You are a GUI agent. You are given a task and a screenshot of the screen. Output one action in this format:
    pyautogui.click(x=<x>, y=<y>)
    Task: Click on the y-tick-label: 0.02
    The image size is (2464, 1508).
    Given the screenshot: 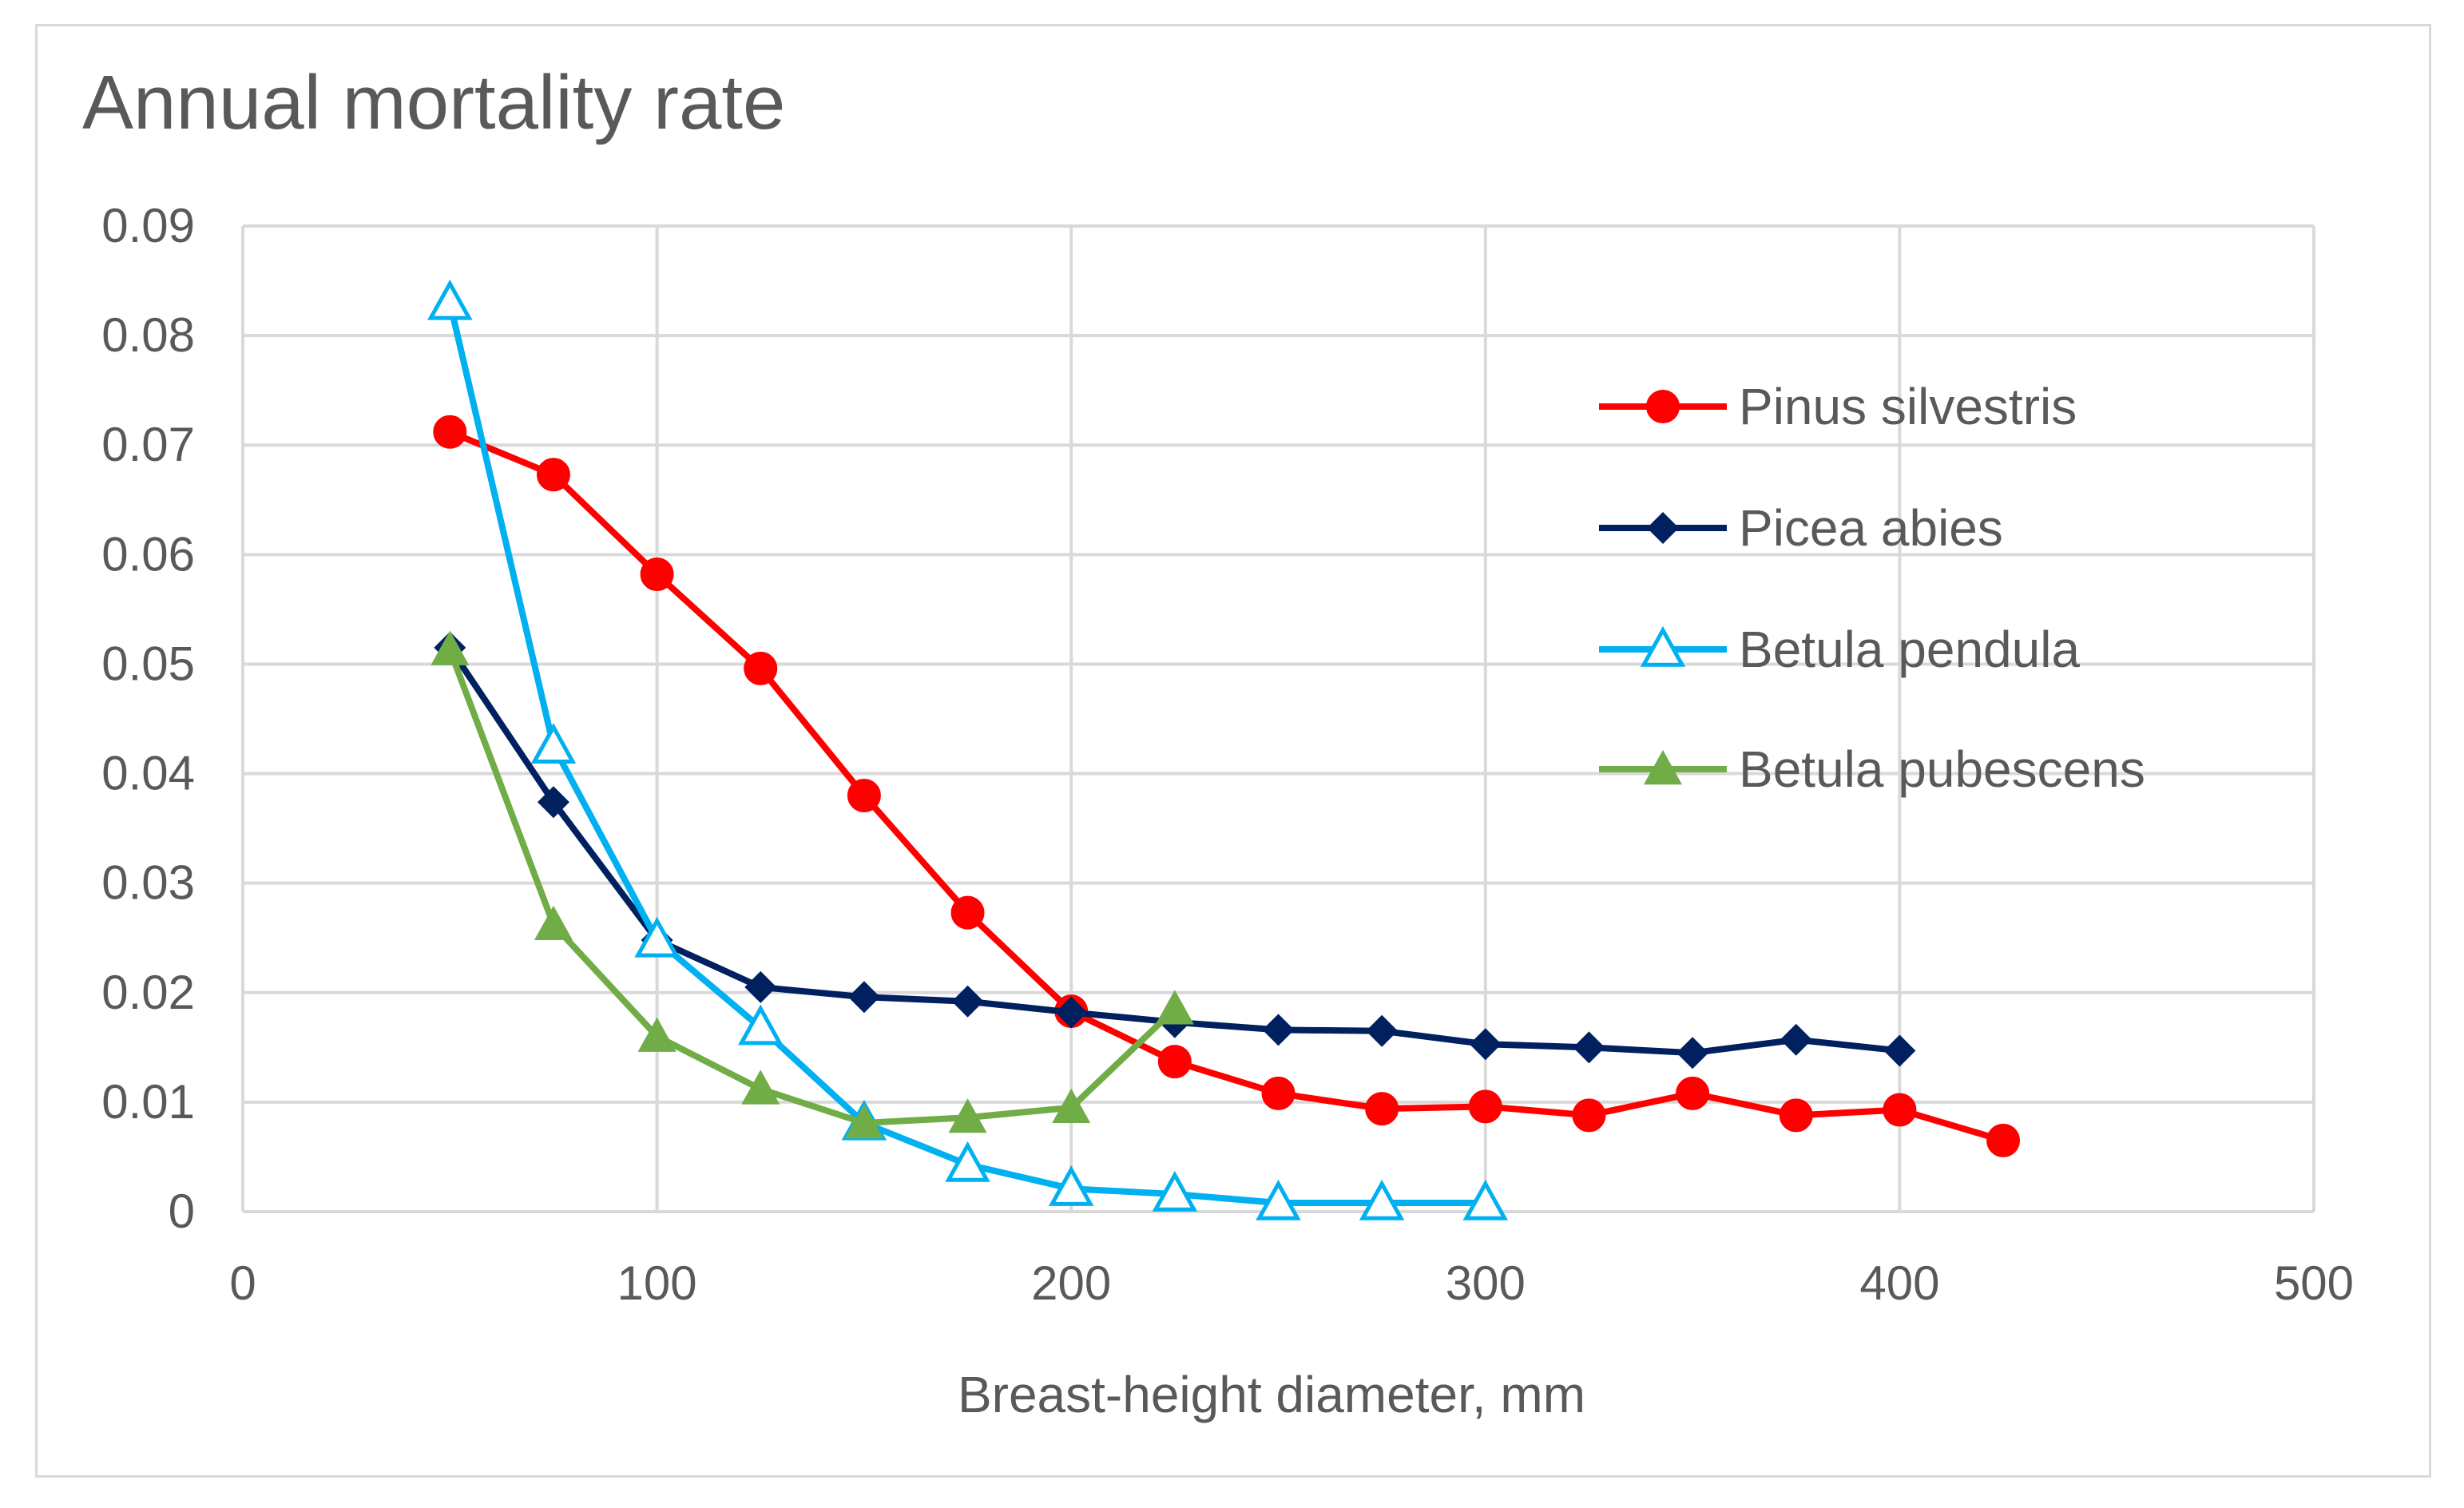 What is the action you would take?
    pyautogui.click(x=148, y=992)
    